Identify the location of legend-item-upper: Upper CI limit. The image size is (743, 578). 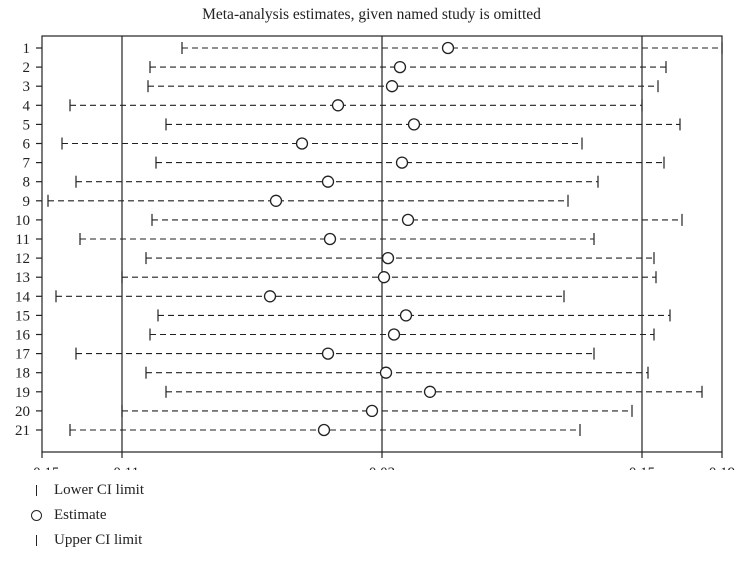
(86, 540).